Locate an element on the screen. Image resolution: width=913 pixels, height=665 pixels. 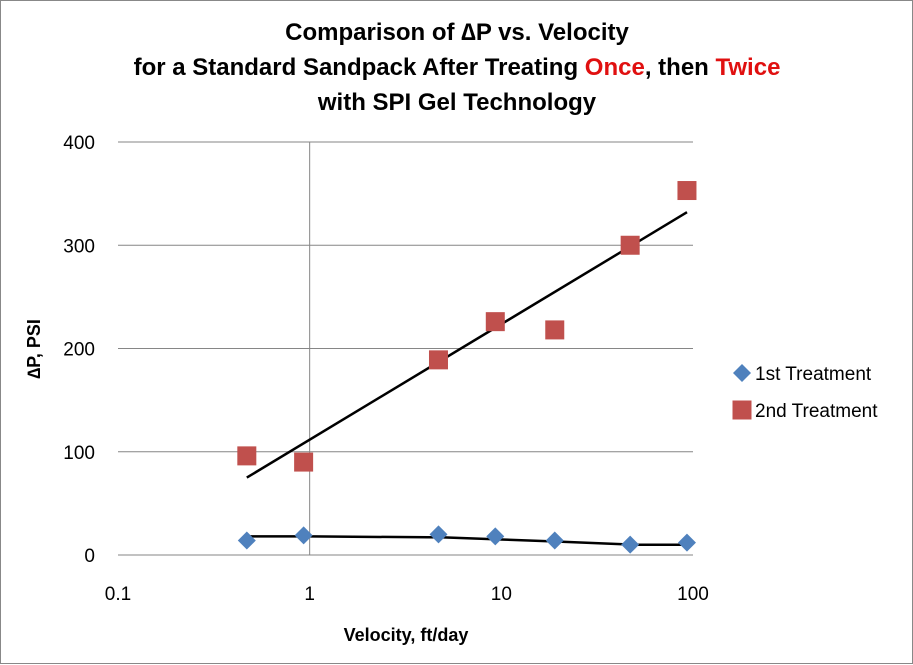
y-tick-label: 100 is located at coordinates (79, 453).